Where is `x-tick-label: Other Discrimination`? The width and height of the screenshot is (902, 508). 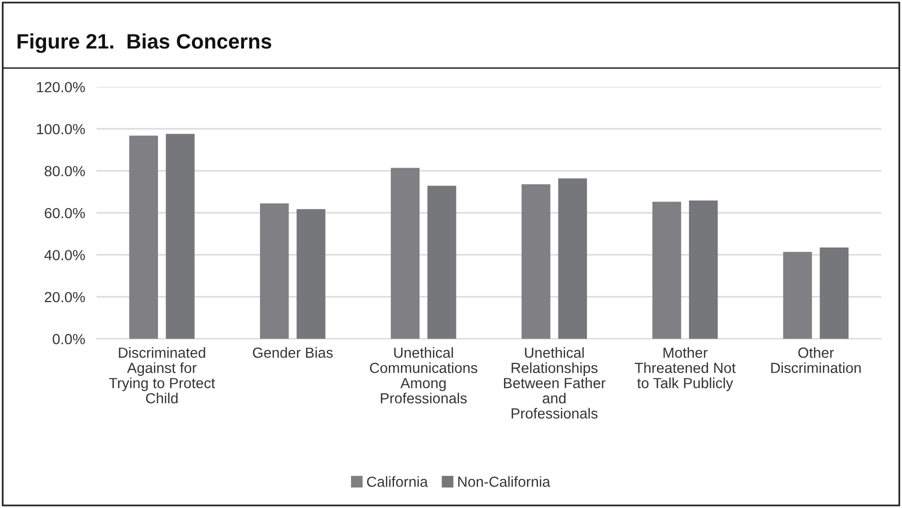 x-tick-label: Other Discrimination is located at coordinates (816, 360).